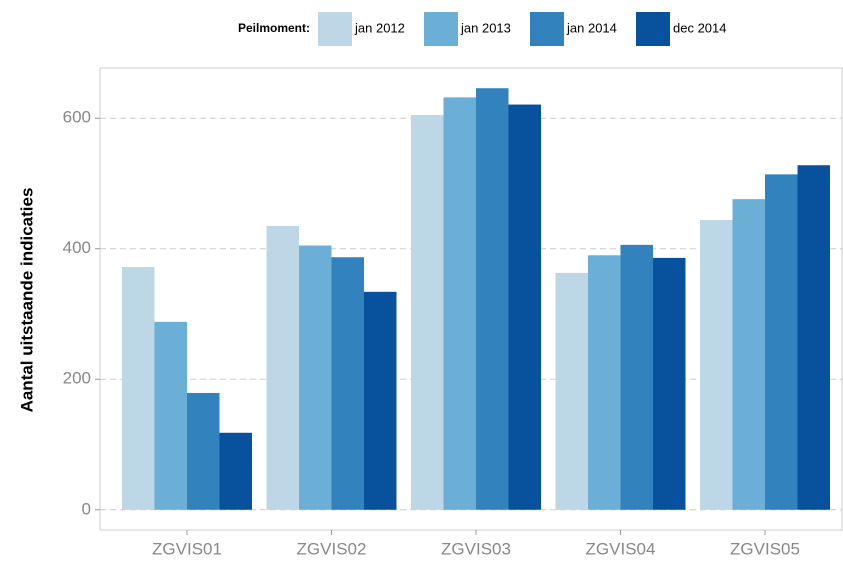 The width and height of the screenshot is (843, 565). I want to click on x-tick-label: ZGVIS01, so click(187, 548).